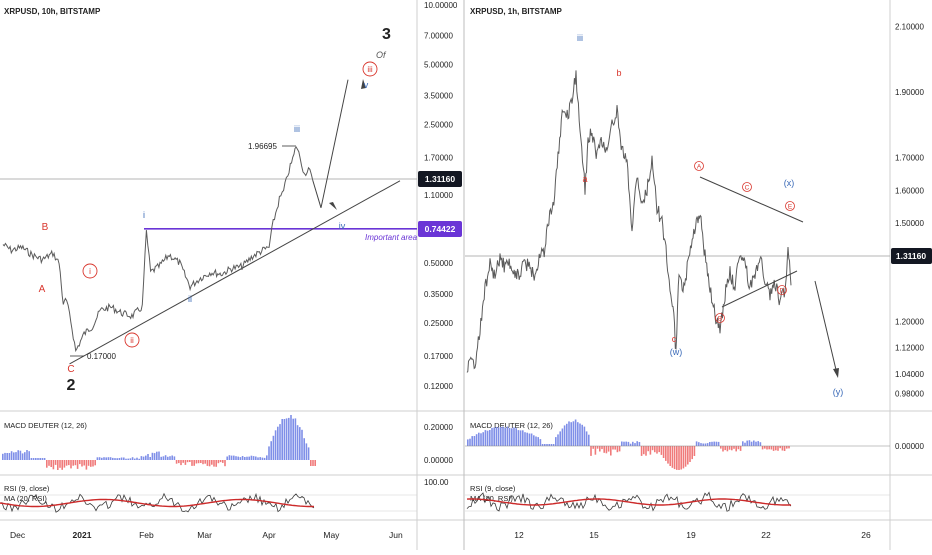 The height and width of the screenshot is (555, 932). I want to click on r-wave-w-label: (w), so click(676, 352).